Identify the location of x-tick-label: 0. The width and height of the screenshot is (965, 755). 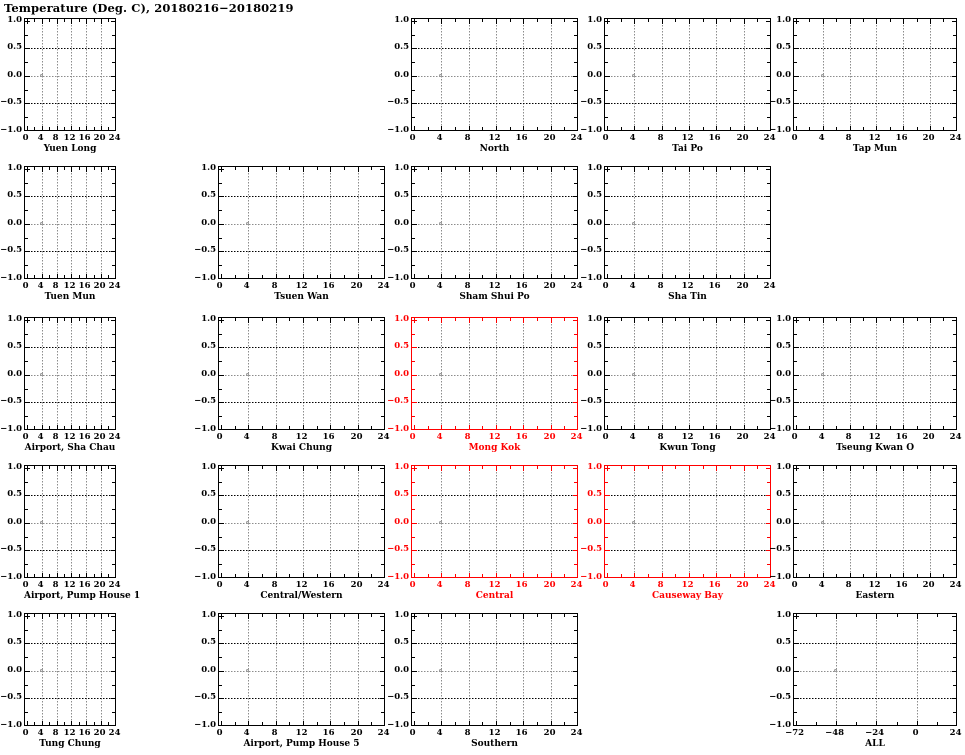
(219, 437).